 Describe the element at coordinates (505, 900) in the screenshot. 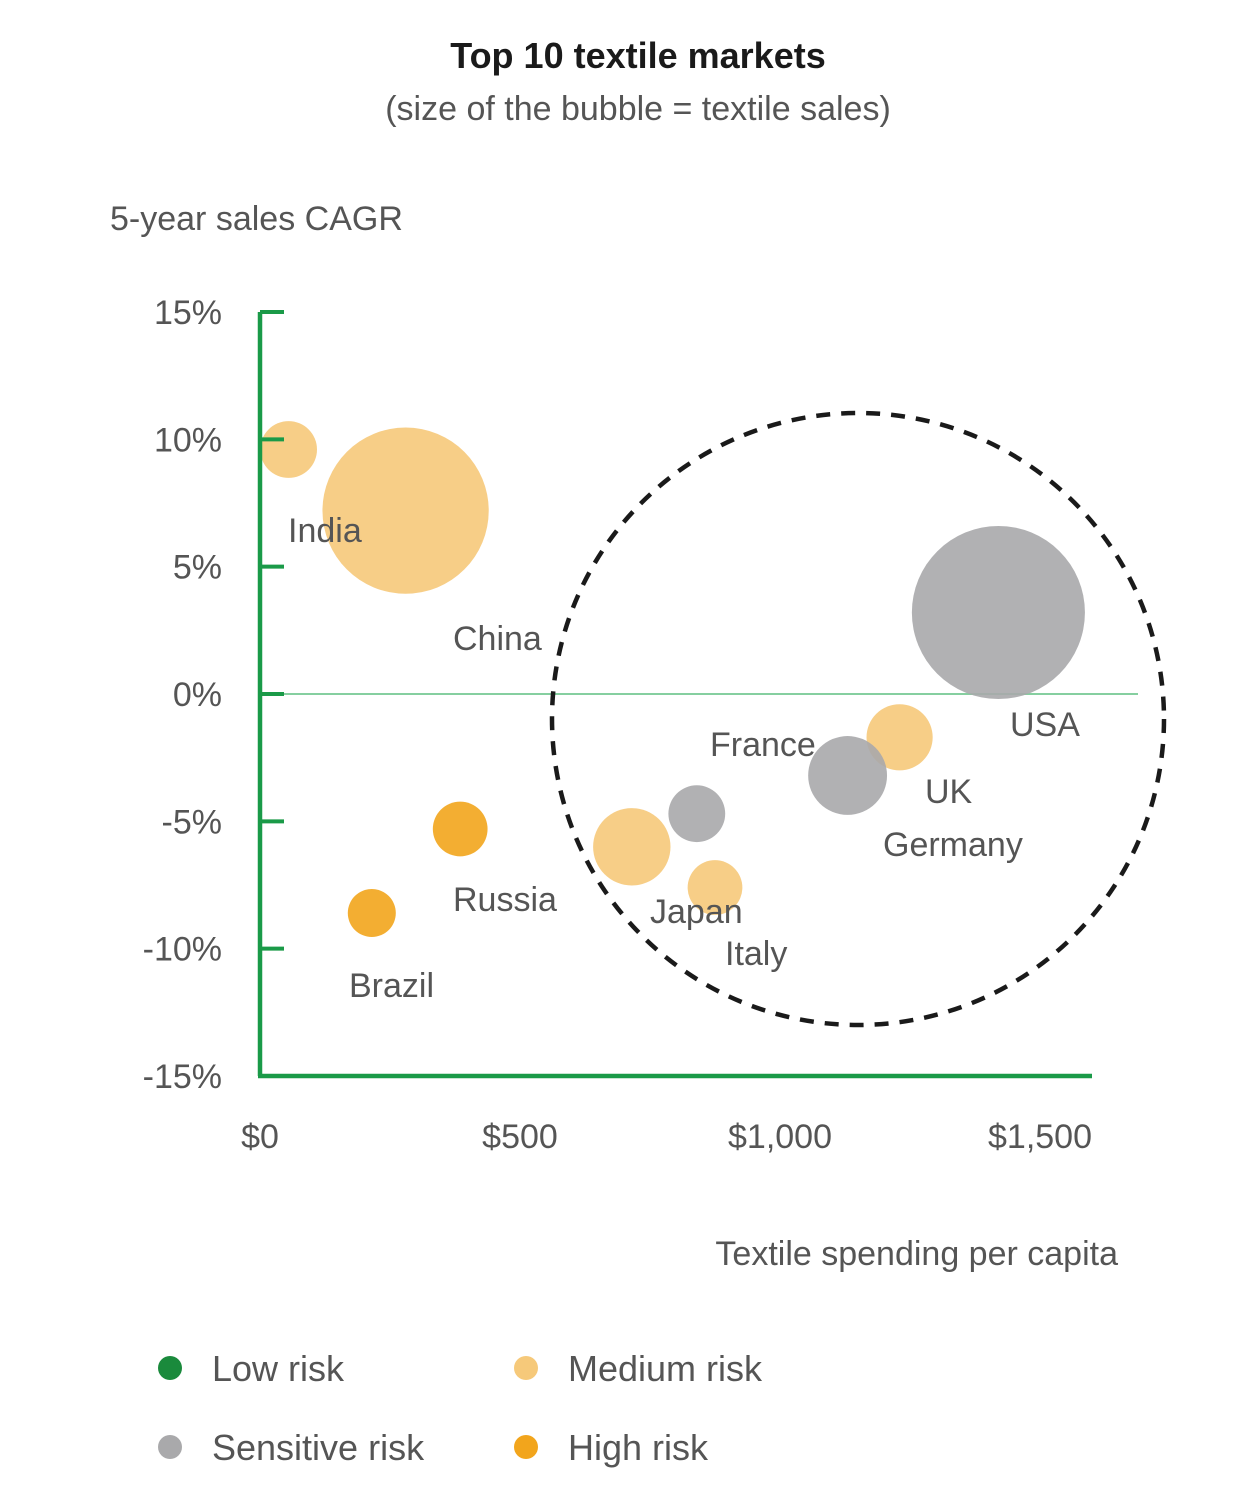

I see `point-label-russia: Russia` at that location.